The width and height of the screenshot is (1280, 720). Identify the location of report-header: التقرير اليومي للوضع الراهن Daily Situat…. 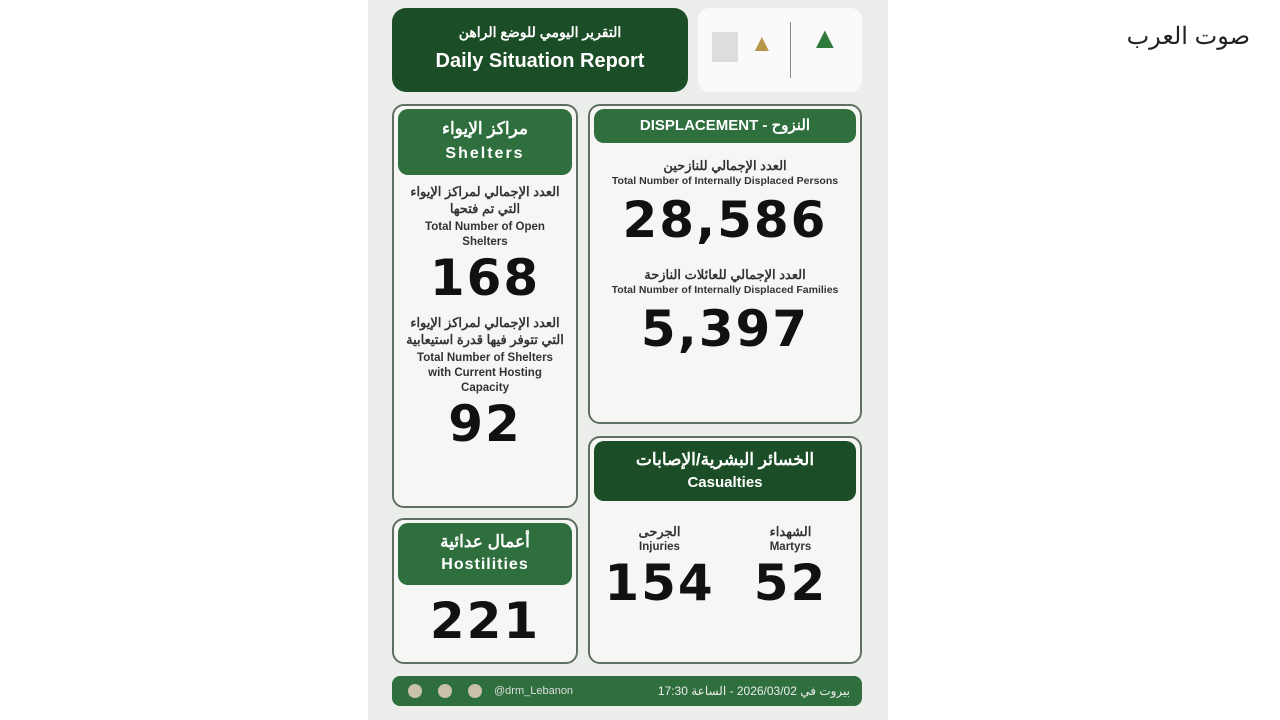
(540, 50).